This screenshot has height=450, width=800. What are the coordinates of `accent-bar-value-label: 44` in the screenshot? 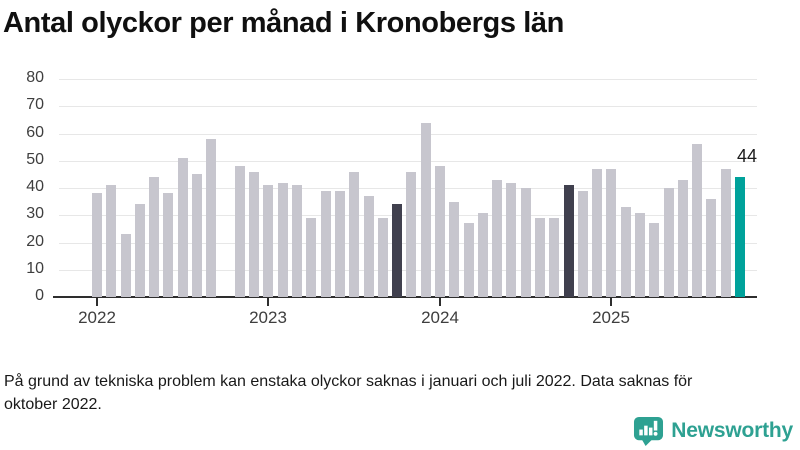 It's located at (747, 156).